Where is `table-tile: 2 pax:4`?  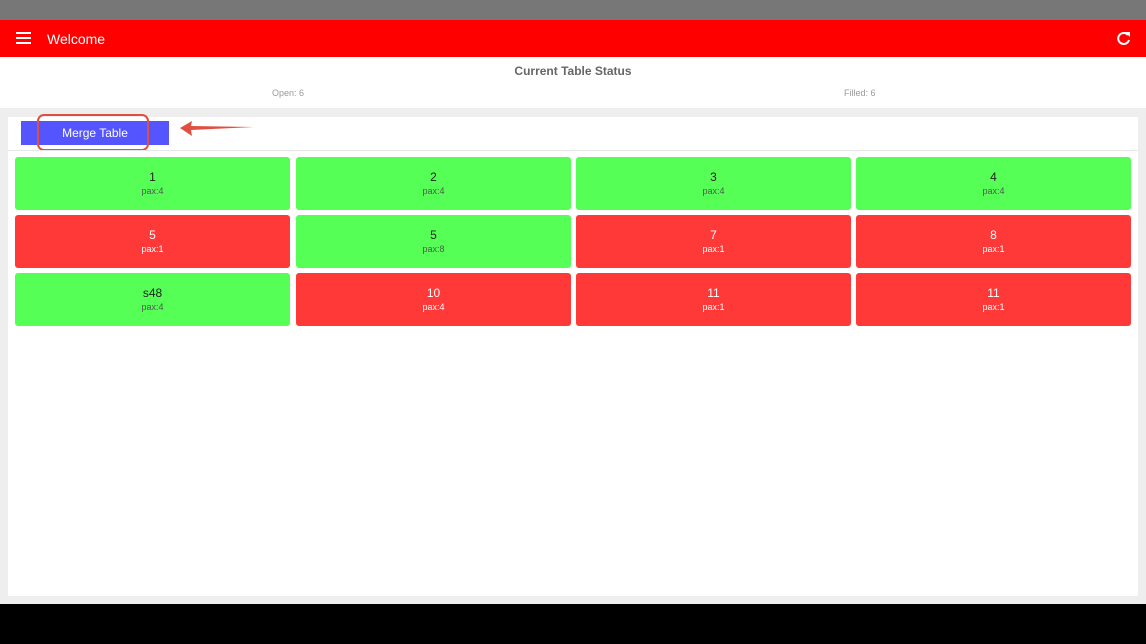 table-tile: 2 pax:4 is located at coordinates (433, 183).